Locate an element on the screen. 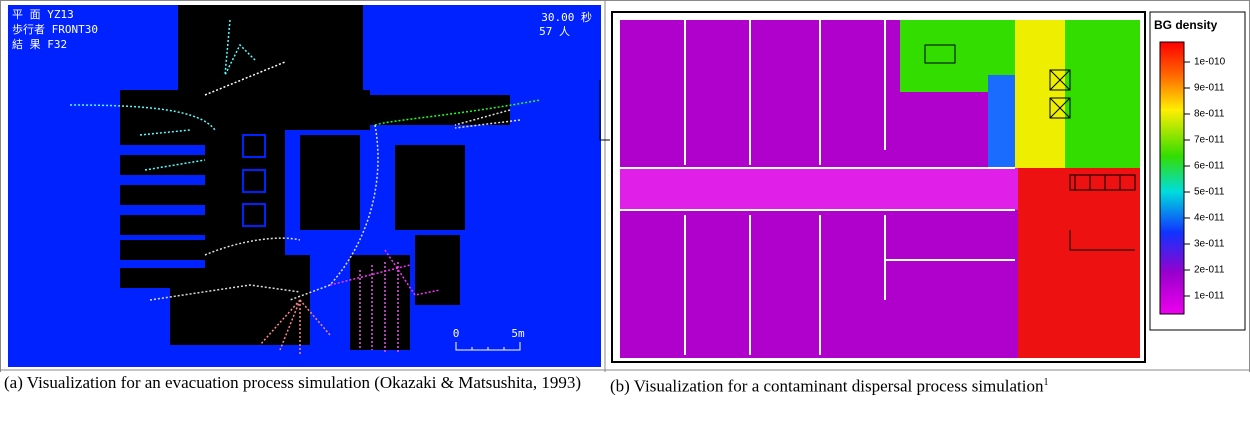 This screenshot has width=1250, height=438. legend-tick-label: 5e-011 is located at coordinates (1209, 192).